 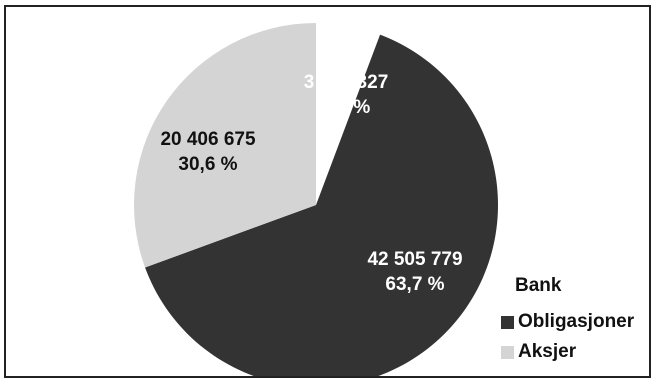 I want to click on legend-swatch-aksjer, so click(x=507, y=352).